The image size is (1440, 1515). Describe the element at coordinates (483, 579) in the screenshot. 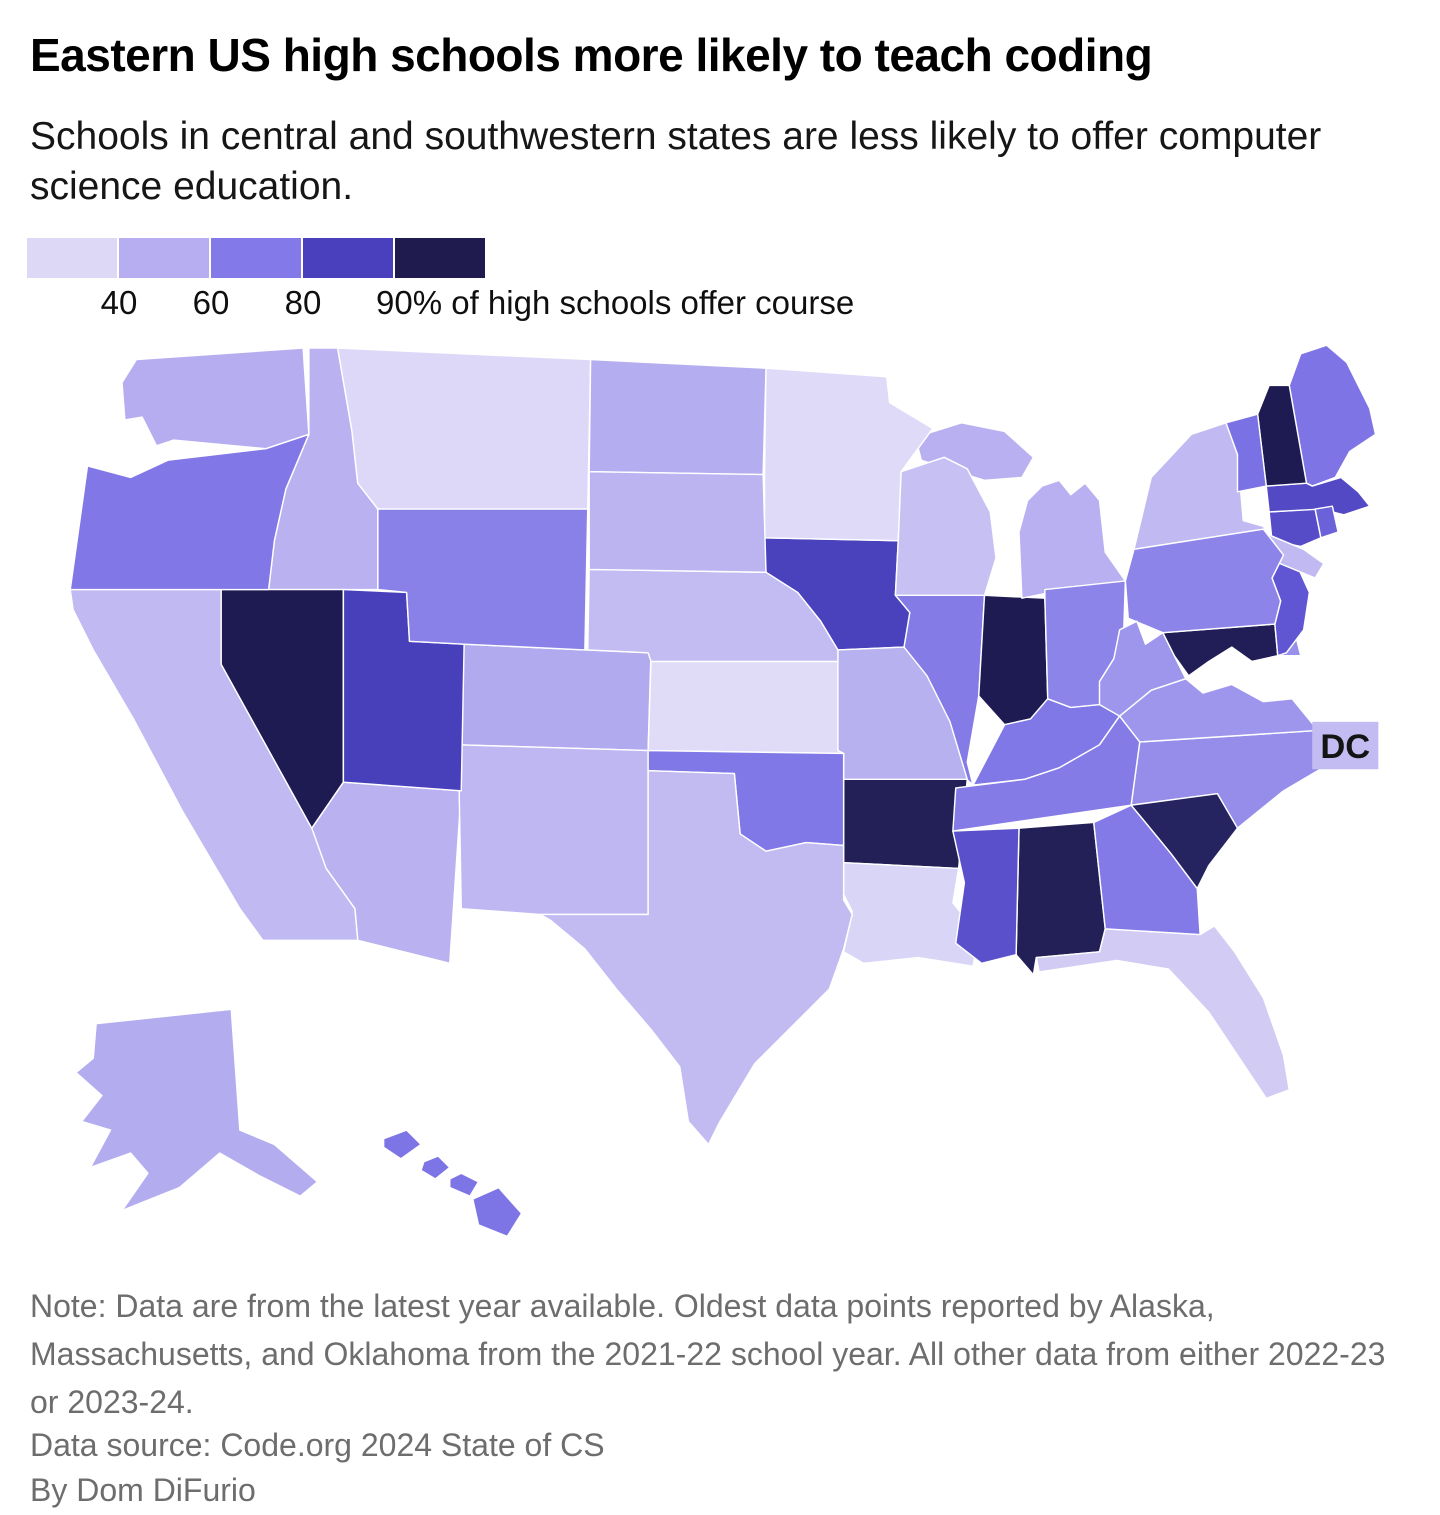

I see `state-wy: Wyoming` at that location.